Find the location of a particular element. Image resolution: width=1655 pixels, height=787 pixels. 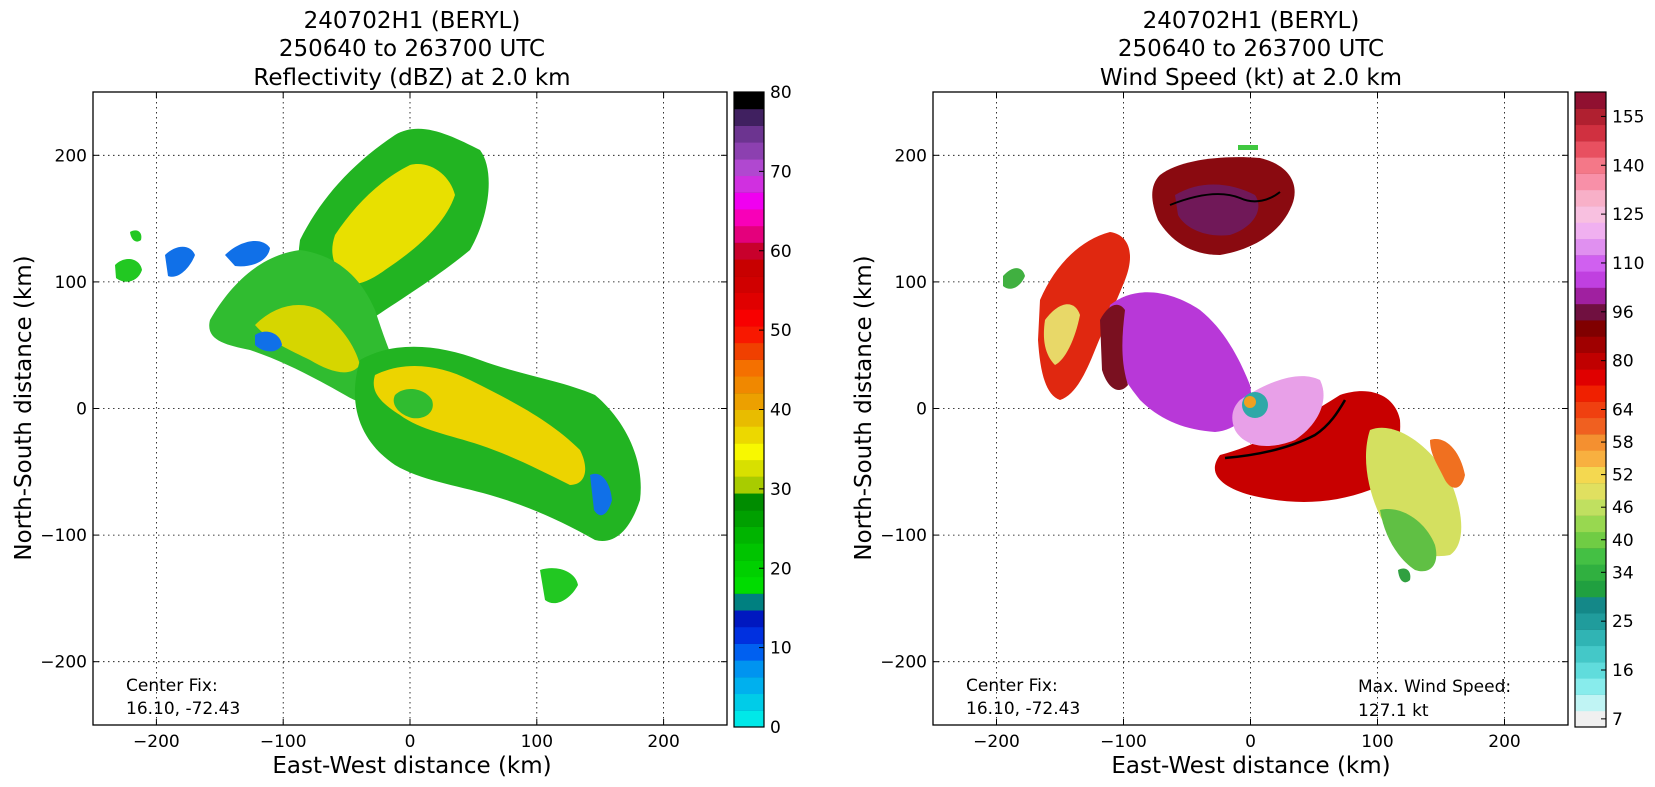

windspeed-xtick-label: −100 is located at coordinates (1123, 742).